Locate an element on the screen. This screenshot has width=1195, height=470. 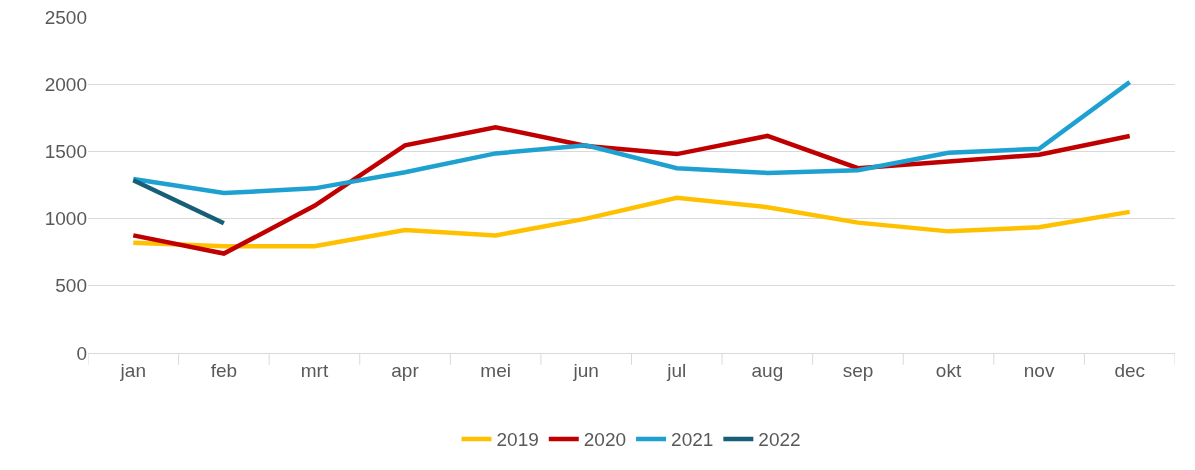
x-tick-label: mrt is located at coordinates (314, 370).